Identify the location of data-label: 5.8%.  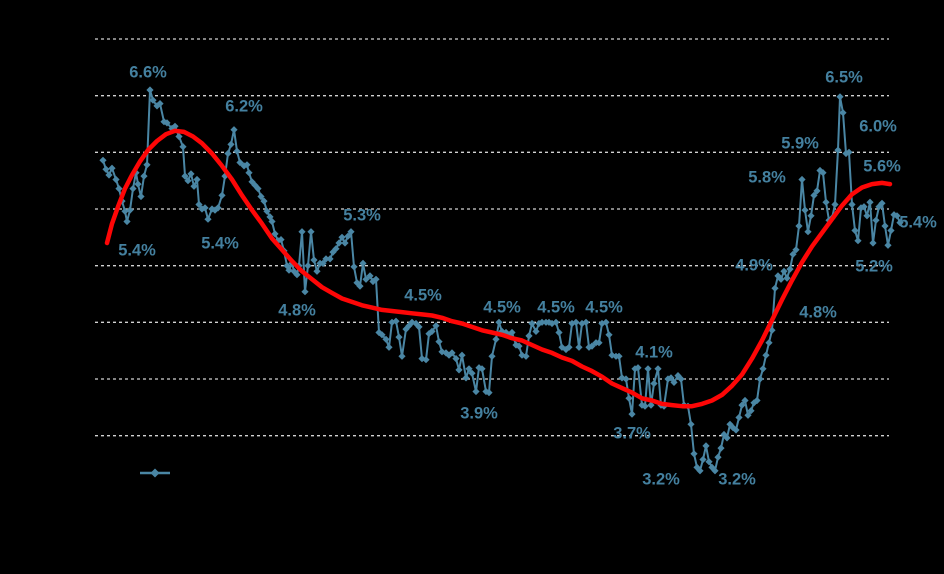
(767, 178).